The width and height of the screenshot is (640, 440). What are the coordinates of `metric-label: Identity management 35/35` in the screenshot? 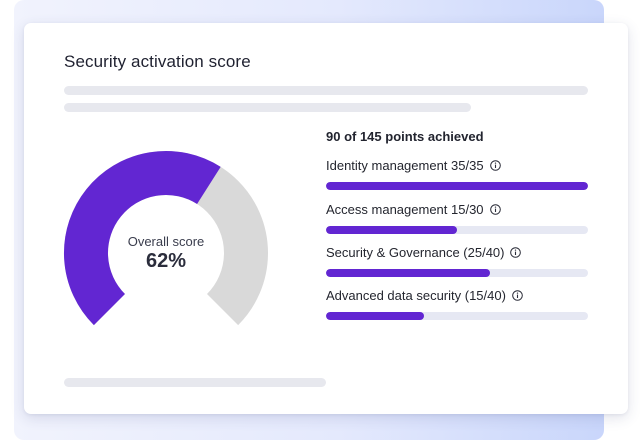 It's located at (405, 165).